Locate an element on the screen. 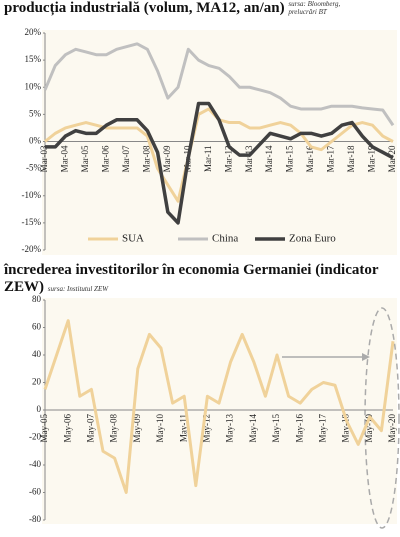 The image size is (400, 537). y-tick-label: -20% is located at coordinates (32, 249).